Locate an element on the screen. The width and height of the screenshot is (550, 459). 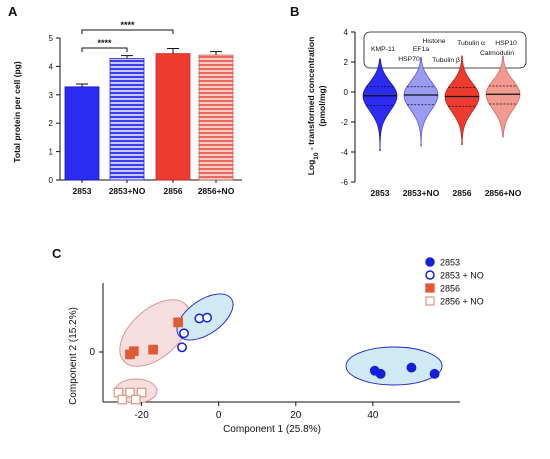
panel-a-y-axis-label: Total protein per cell (pg) is located at coordinates (17, 112).